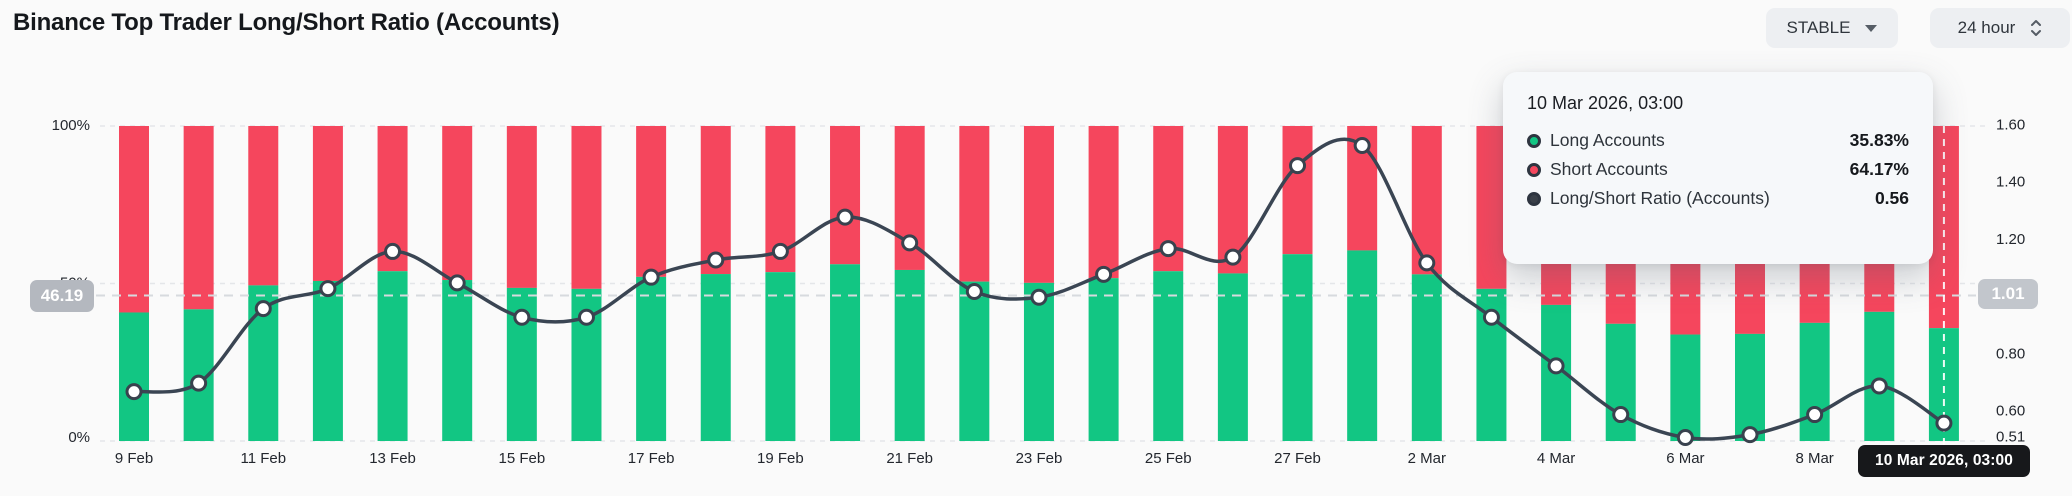  What do you see at coordinates (1871, 28) in the screenshot?
I see `chevron-down-icon` at bounding box center [1871, 28].